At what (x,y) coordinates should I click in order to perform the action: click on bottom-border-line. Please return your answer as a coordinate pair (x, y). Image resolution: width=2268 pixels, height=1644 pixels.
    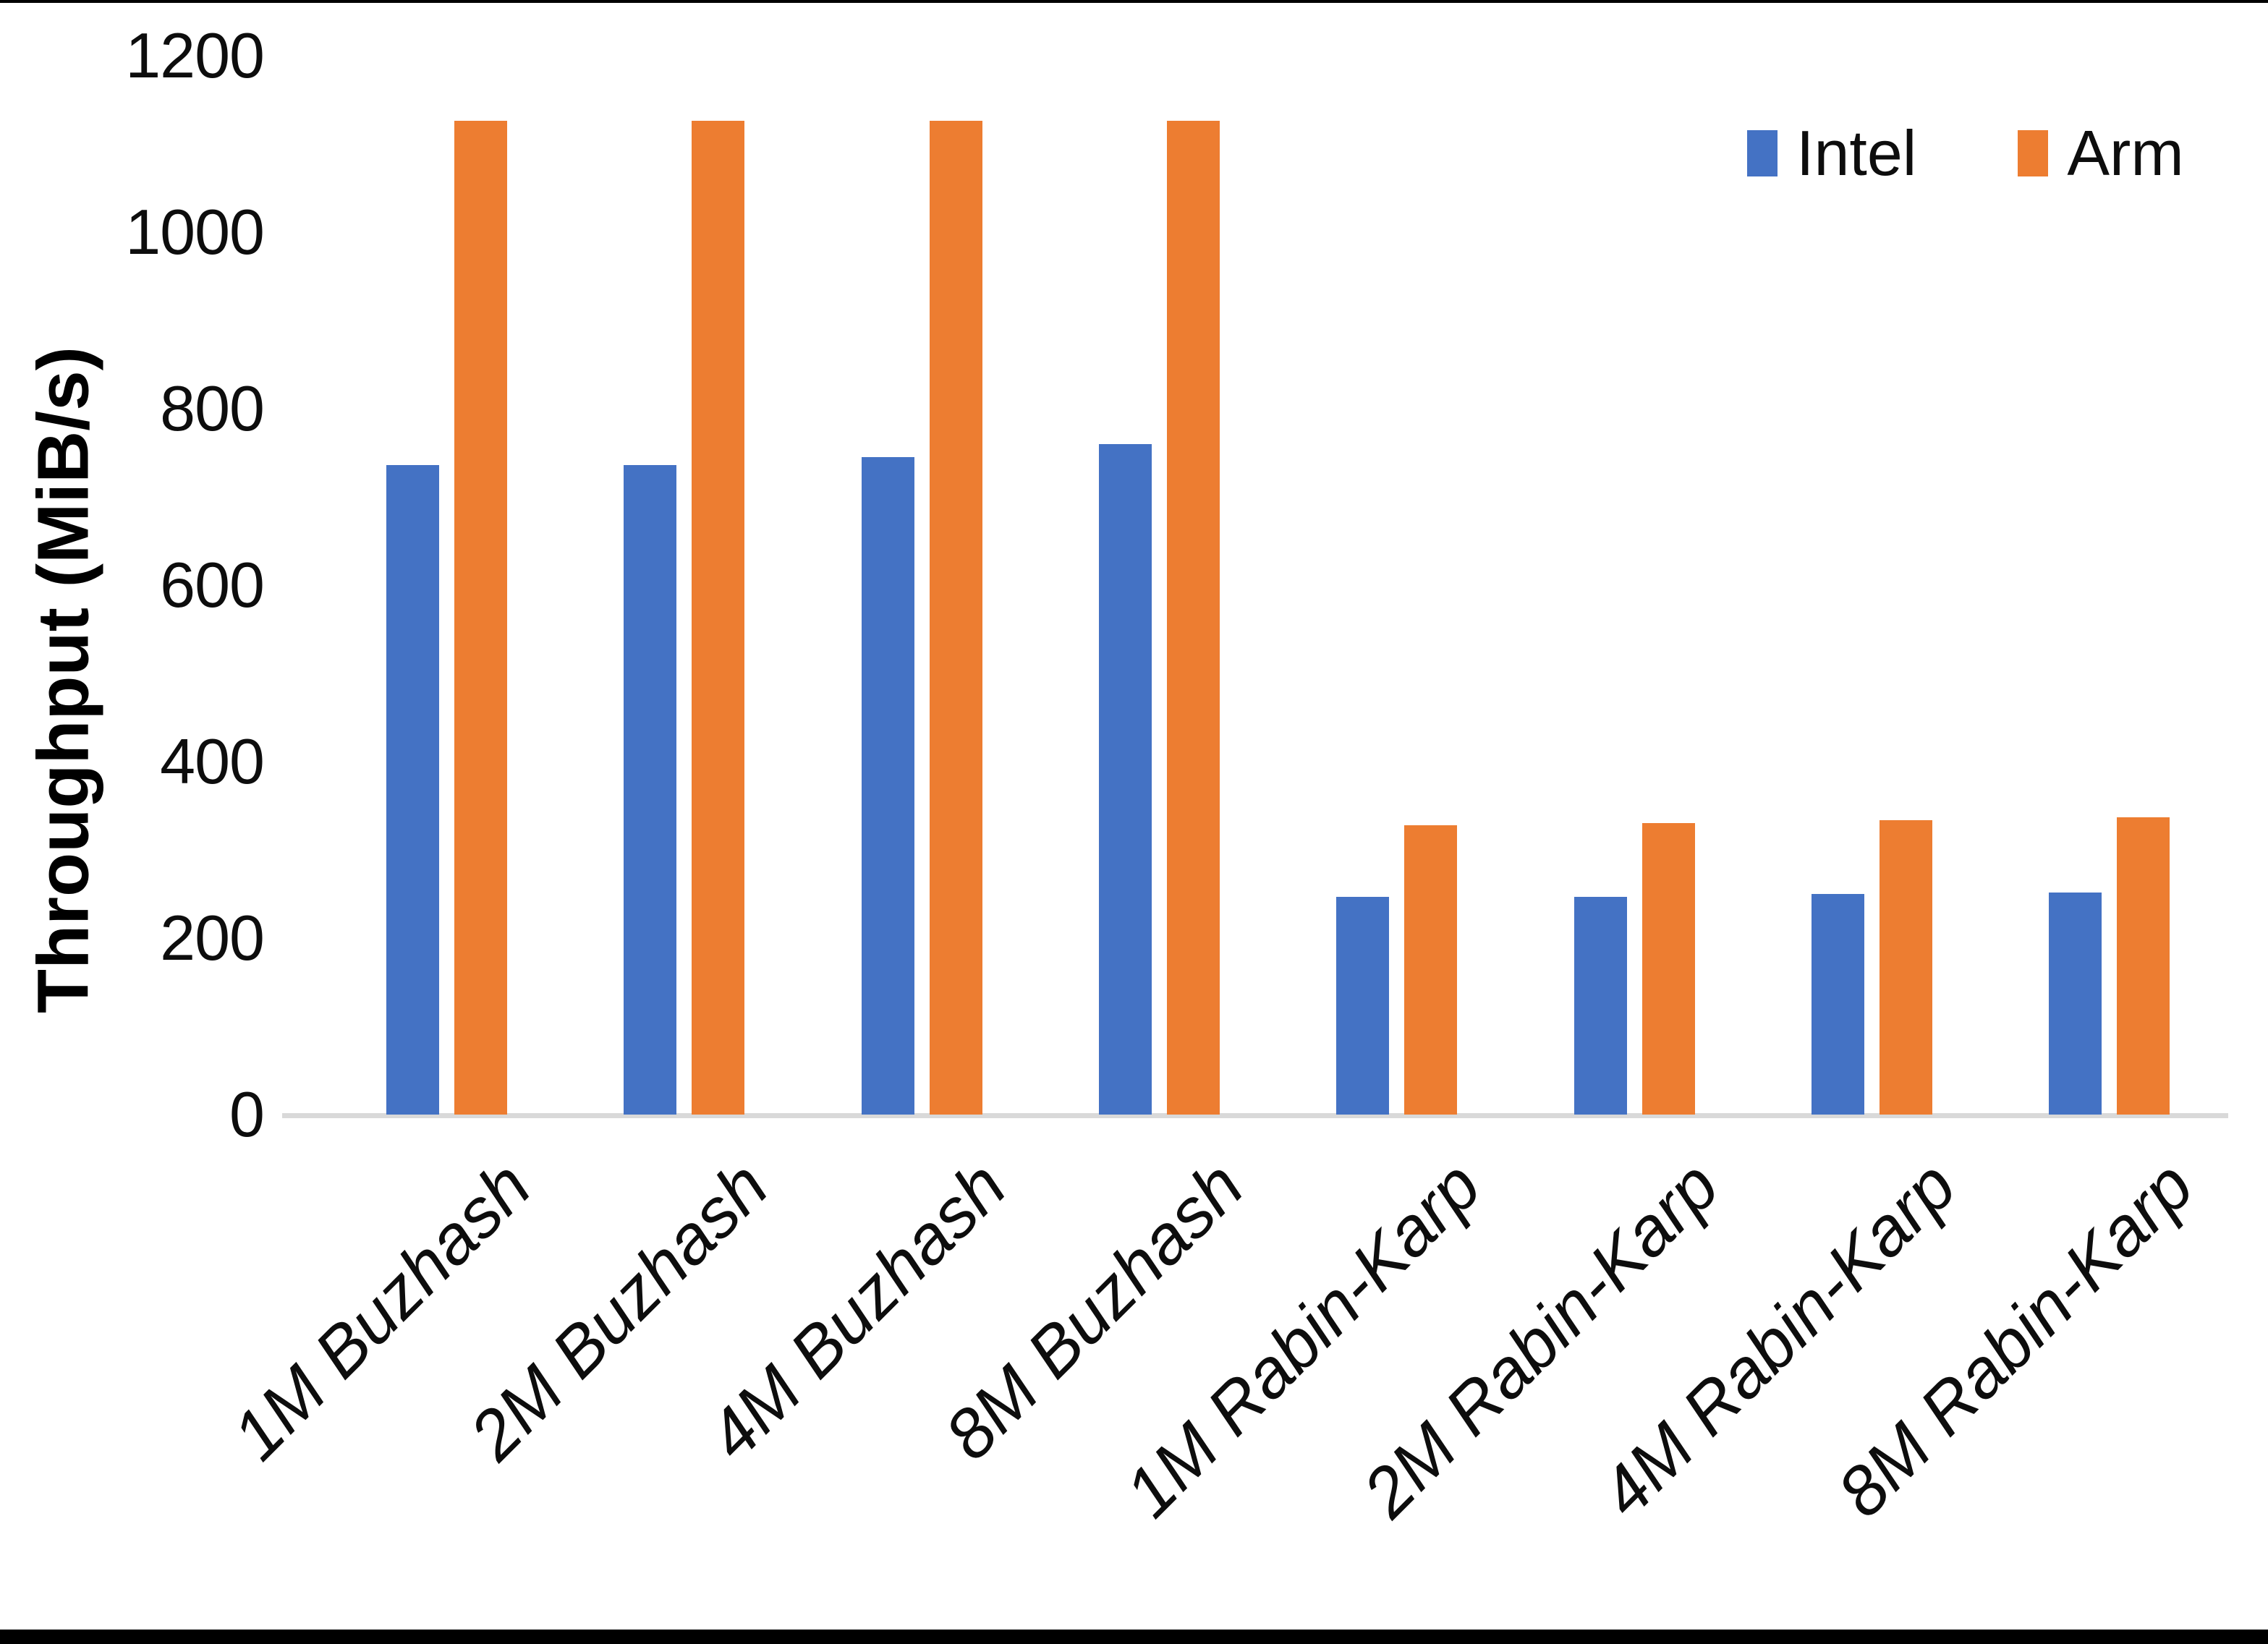
    Looking at the image, I should click on (1134, 1637).